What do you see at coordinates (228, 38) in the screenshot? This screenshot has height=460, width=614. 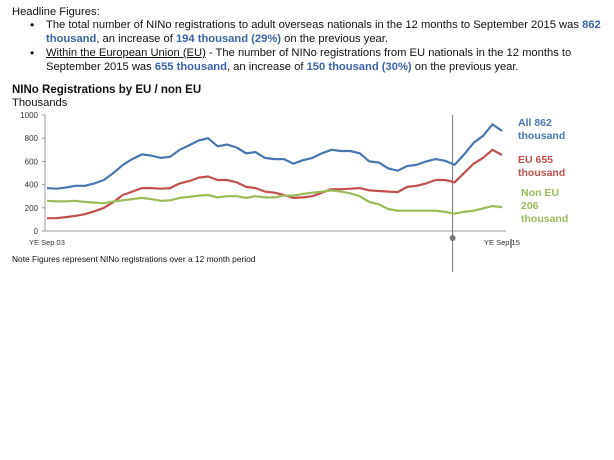 I see `bullet-total-increase: 194 thousand (29%)` at bounding box center [228, 38].